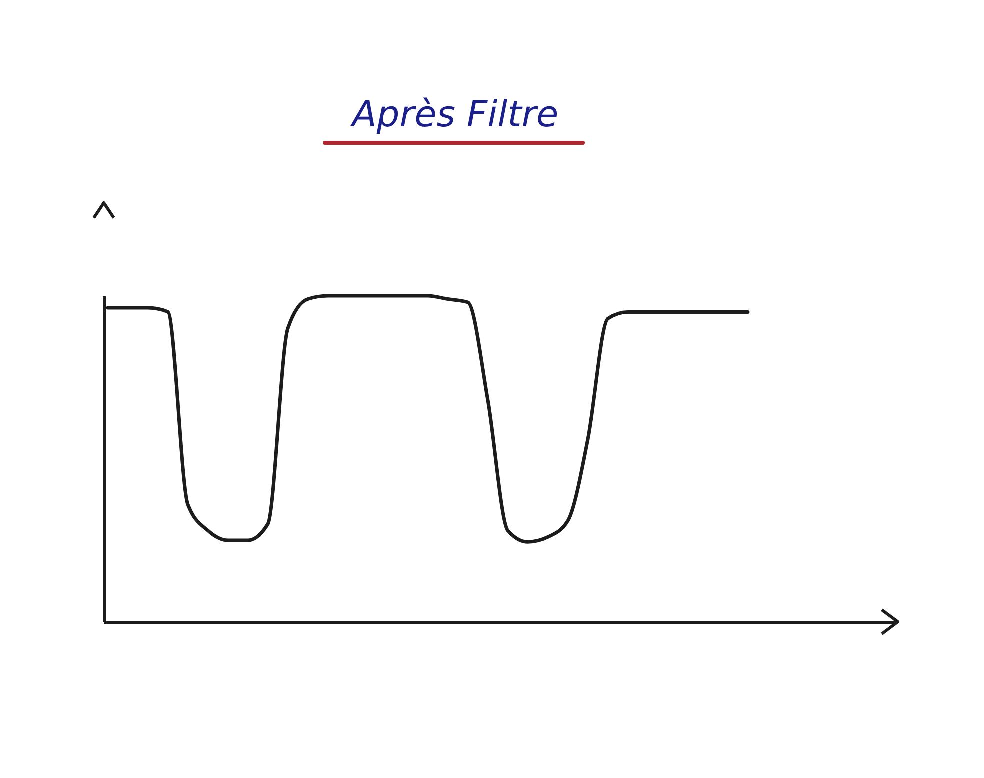 The image size is (984, 778). I want to click on chart-title: Après Filtre, so click(454, 115).